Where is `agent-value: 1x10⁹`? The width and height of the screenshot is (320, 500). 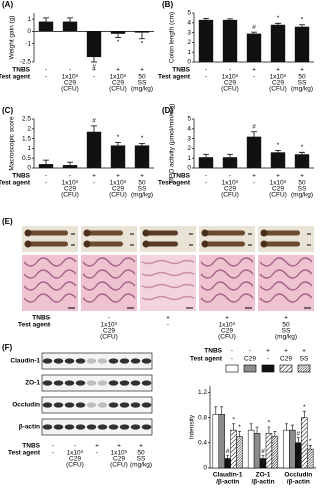
agent-value: 1x10⁹ is located at coordinates (70, 183).